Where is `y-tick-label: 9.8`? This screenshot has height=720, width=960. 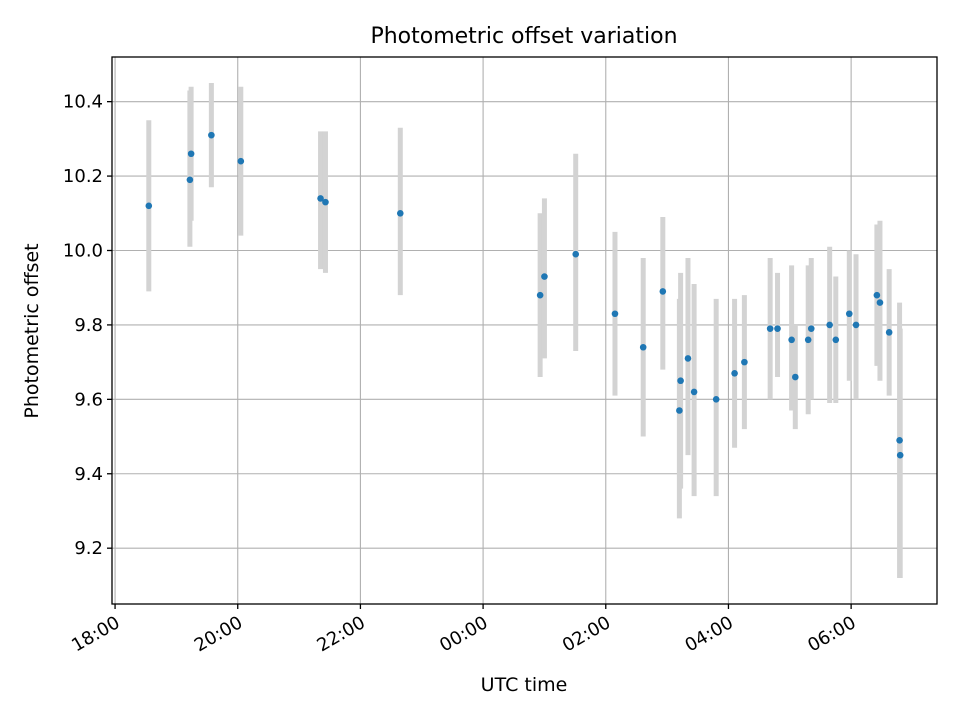 y-tick-label: 9.8 is located at coordinates (88, 325).